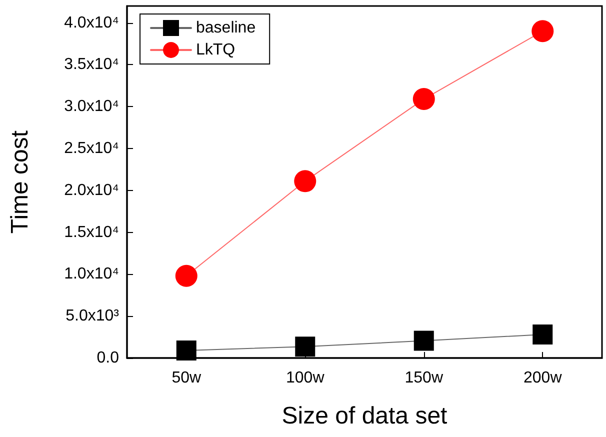  I want to click on x-tick-label: 150w, so click(424, 378).